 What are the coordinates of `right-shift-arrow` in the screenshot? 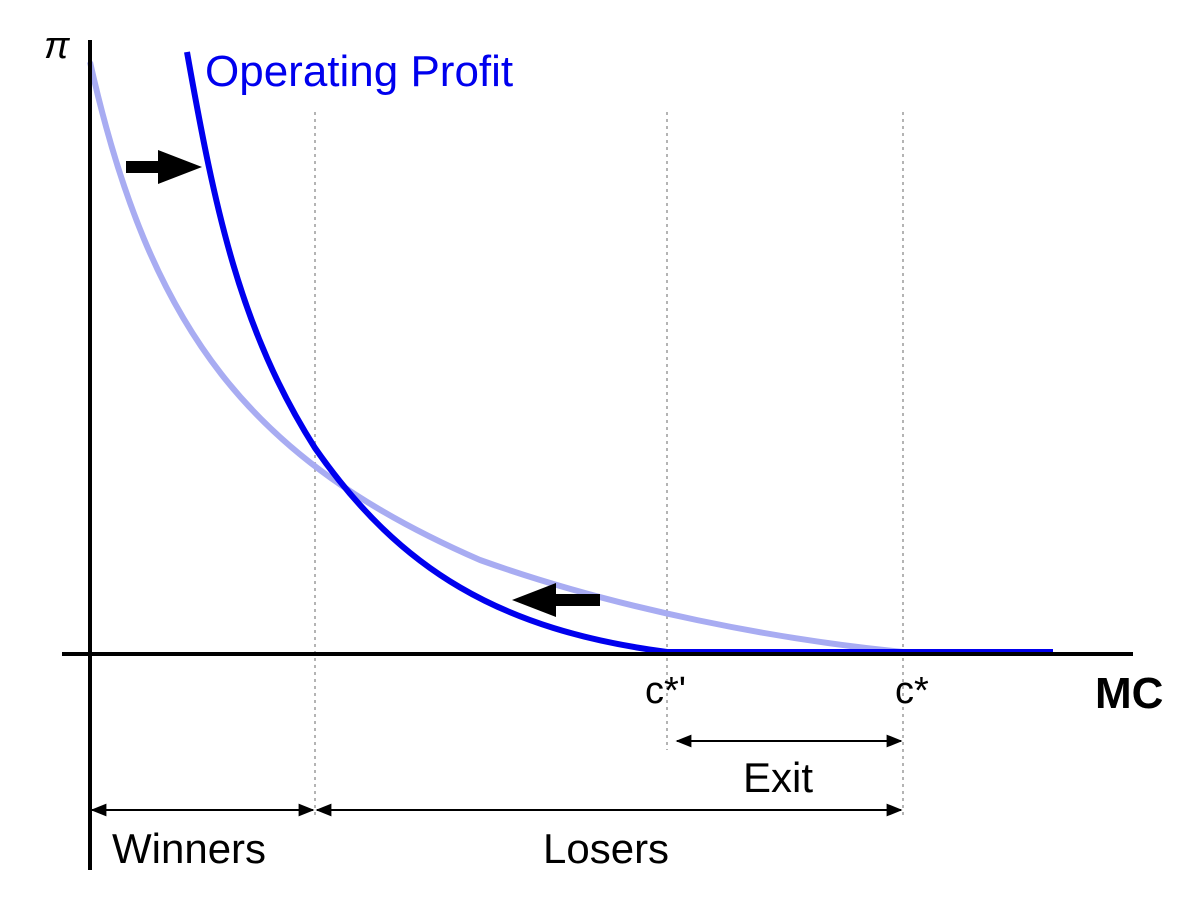 It's located at (164, 167).